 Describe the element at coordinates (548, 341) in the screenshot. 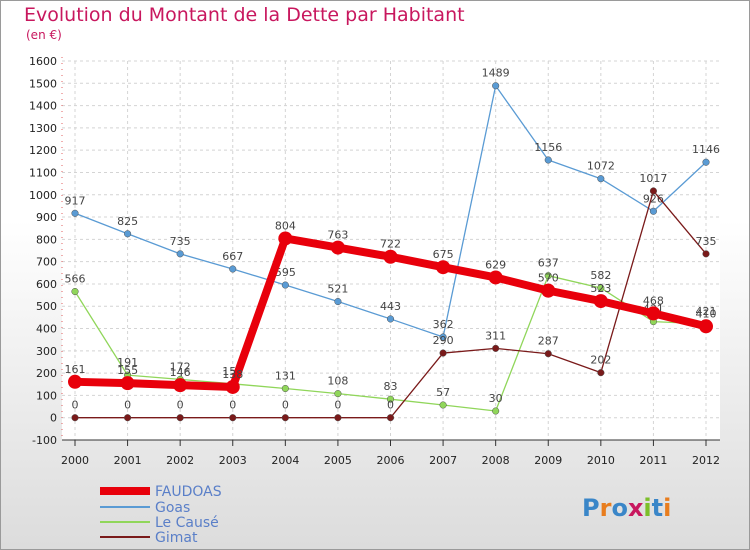

I see `data-label-gimat: 287` at that location.